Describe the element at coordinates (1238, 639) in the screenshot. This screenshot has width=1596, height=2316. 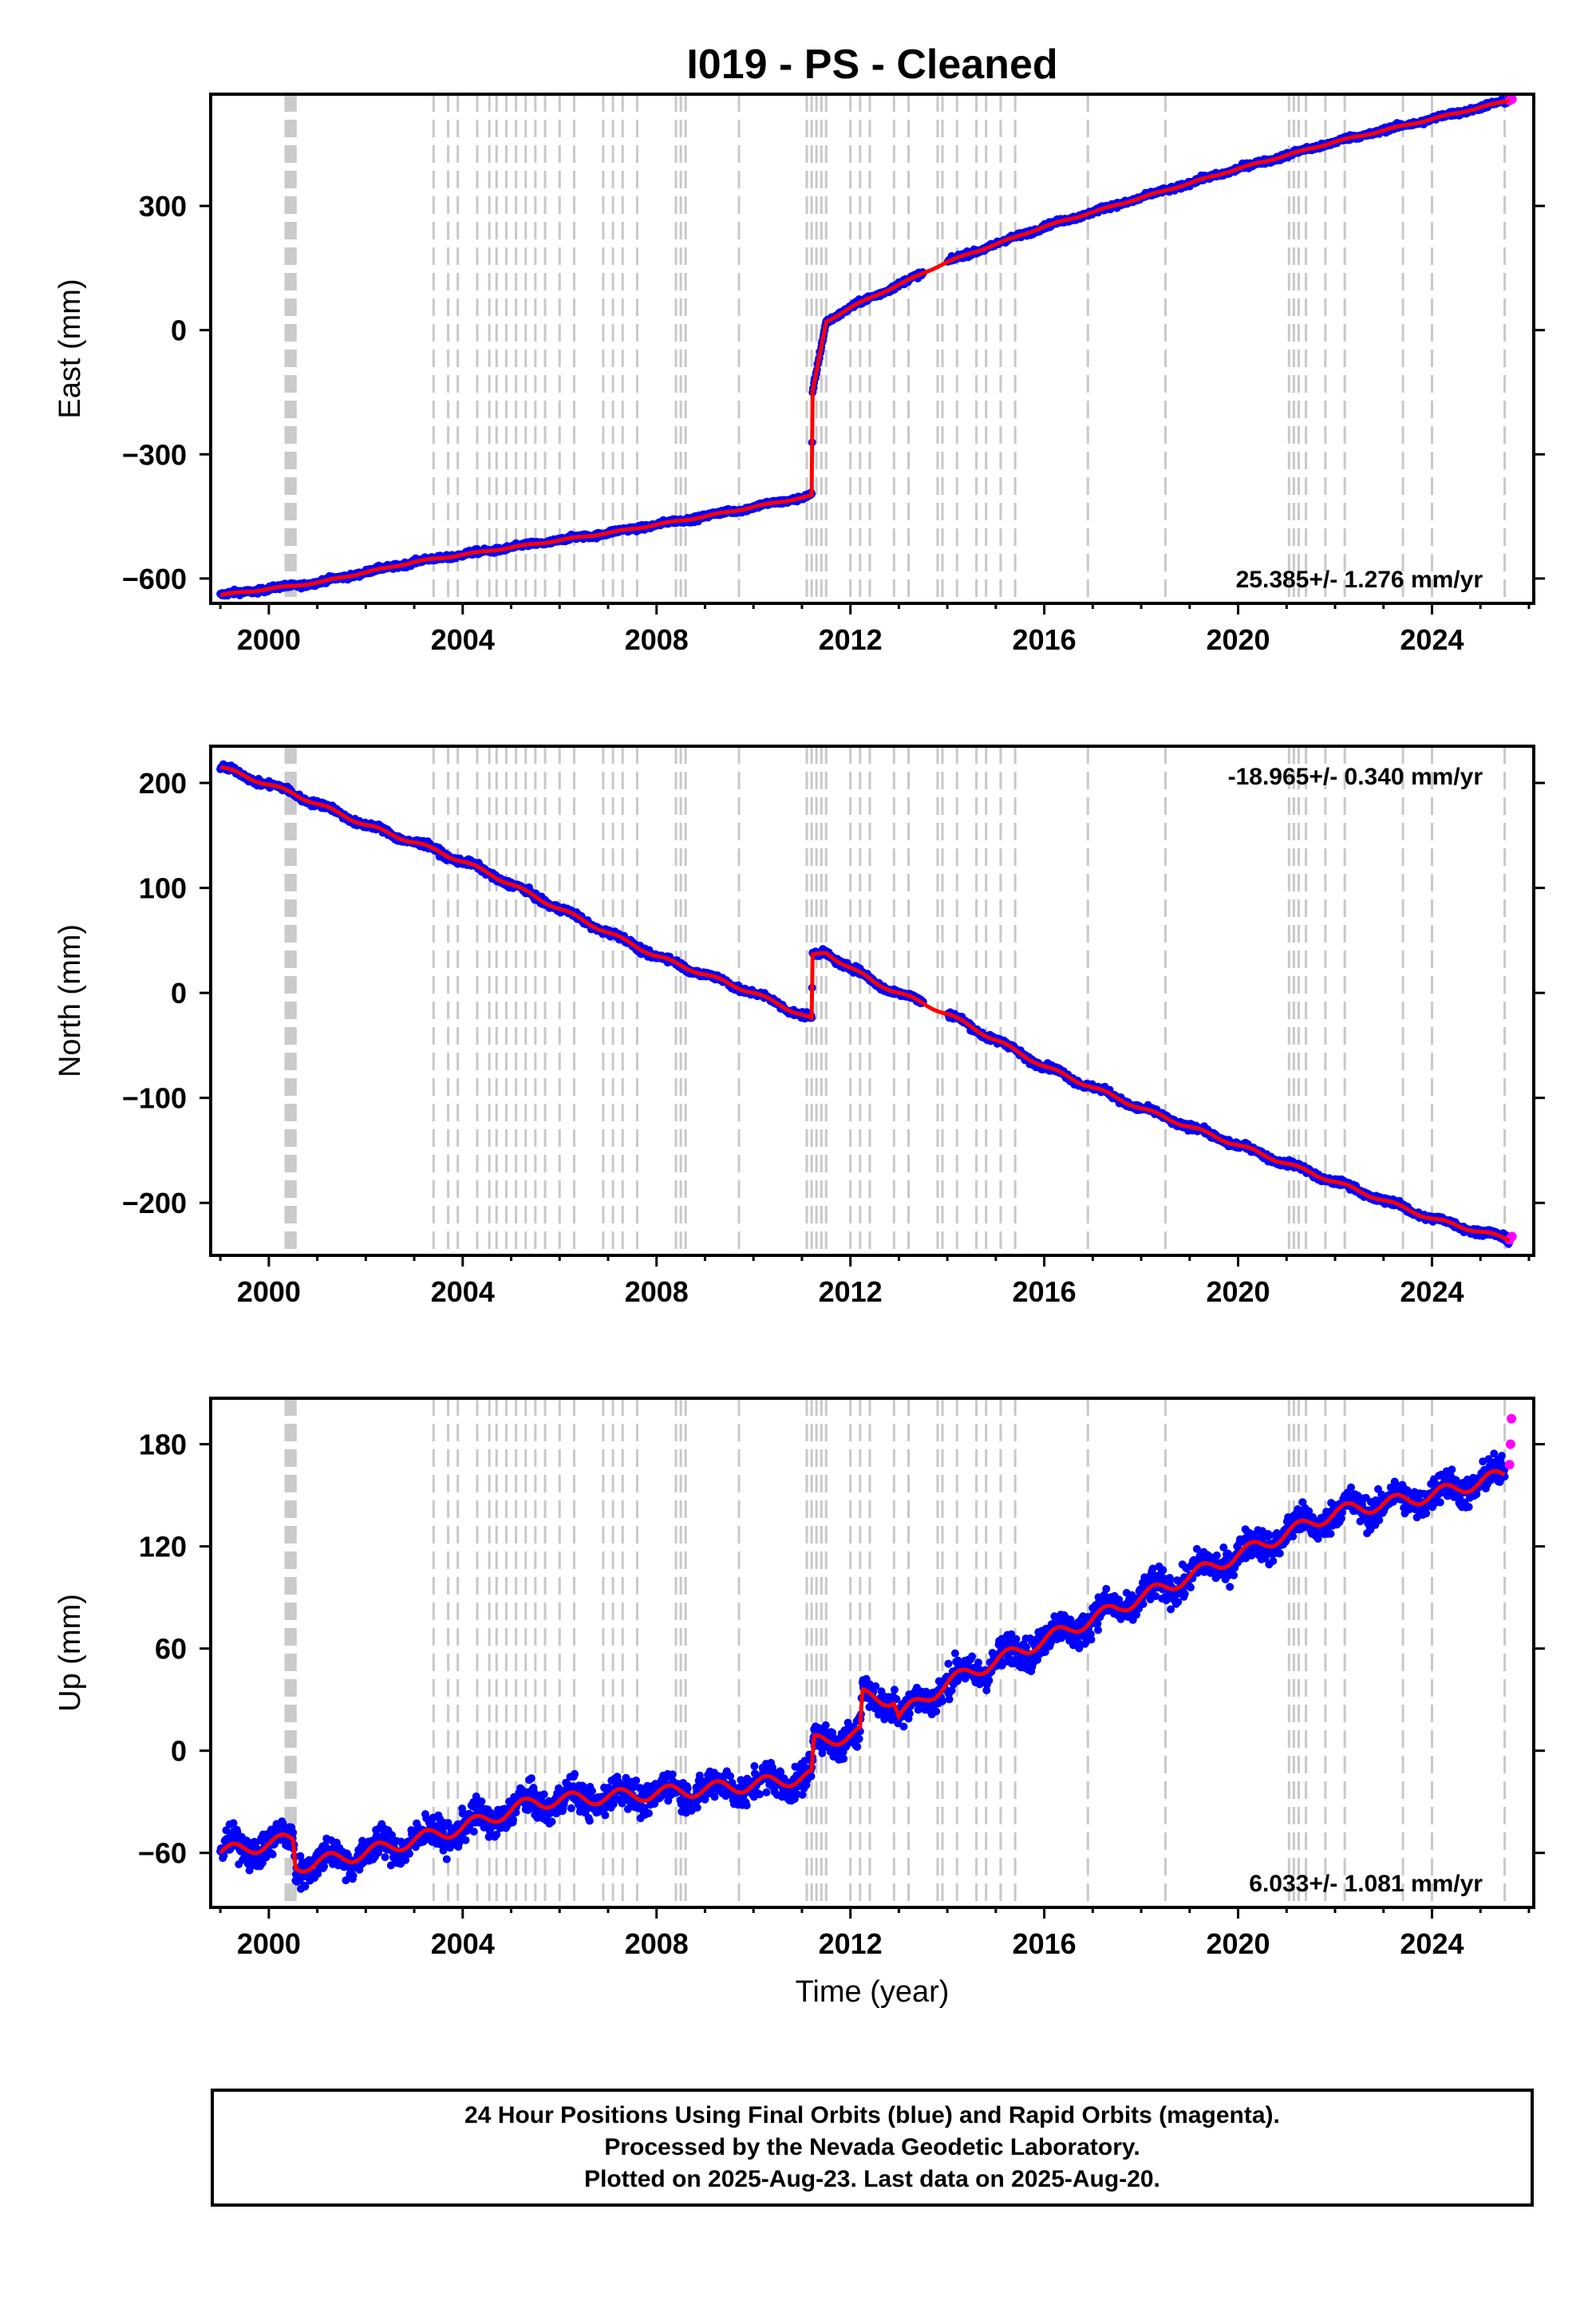
I see `x-tick-label-2020: 2020` at that location.